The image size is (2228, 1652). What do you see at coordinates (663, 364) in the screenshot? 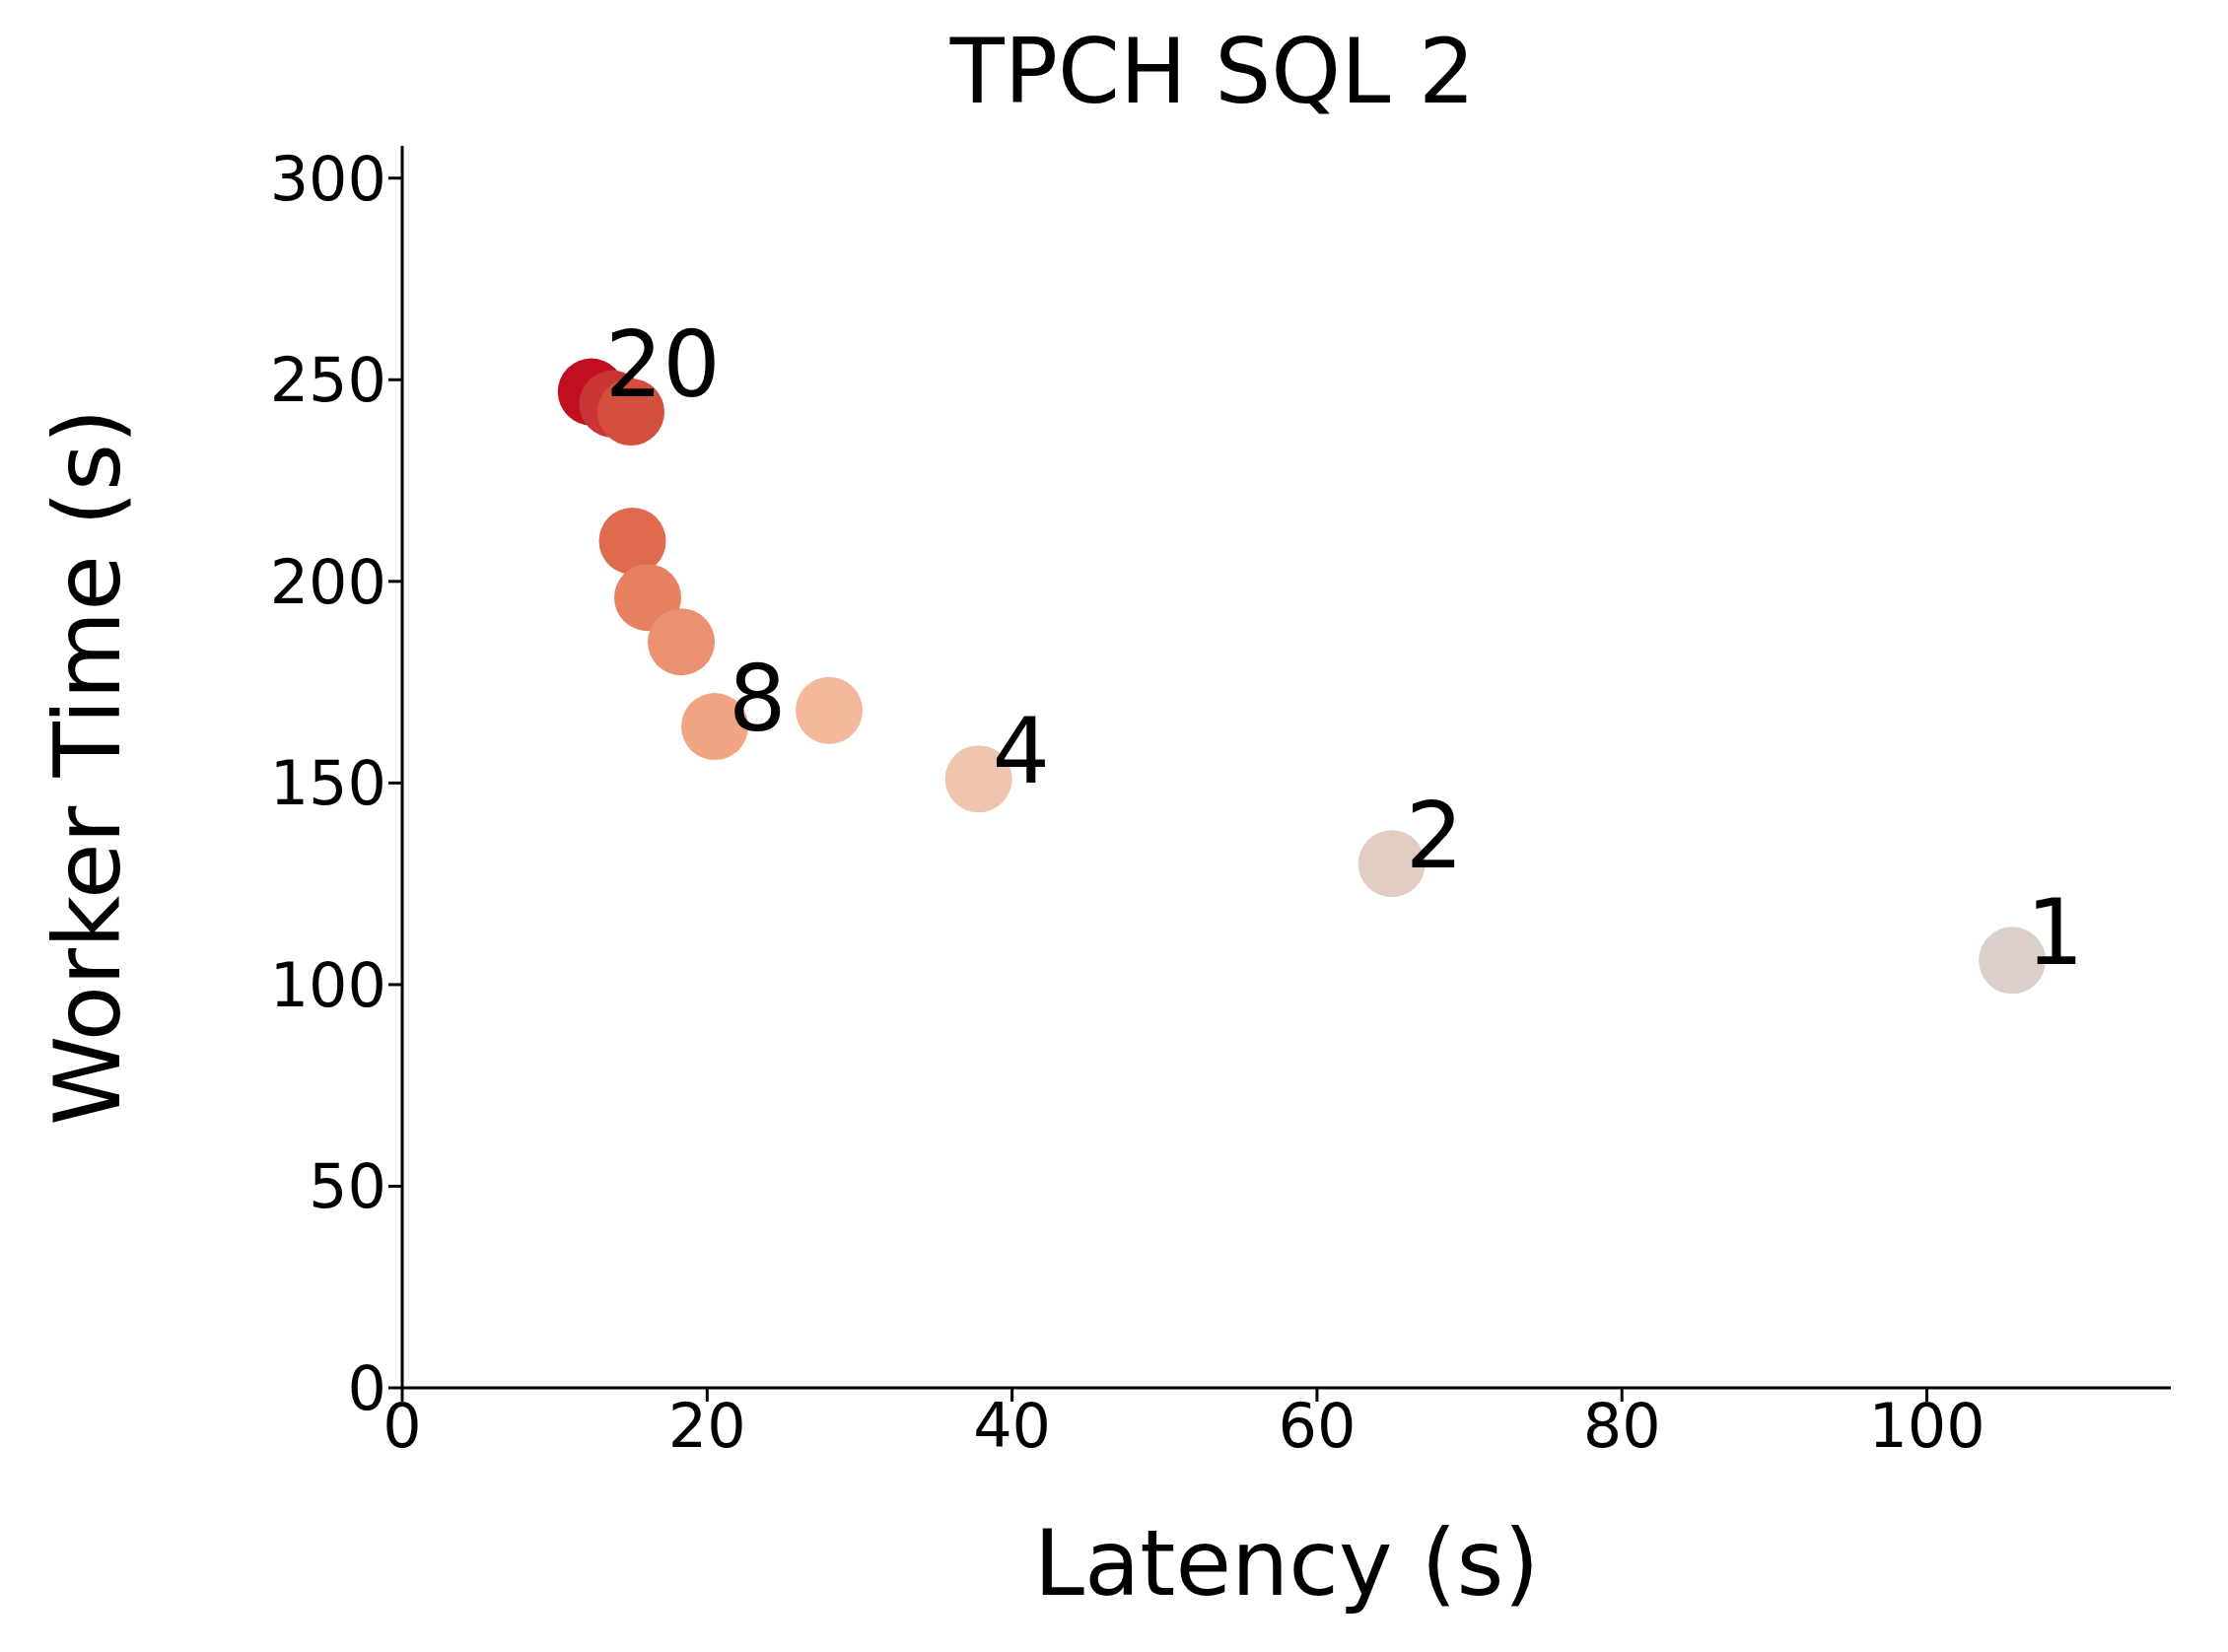
I see `annotation: 20` at bounding box center [663, 364].